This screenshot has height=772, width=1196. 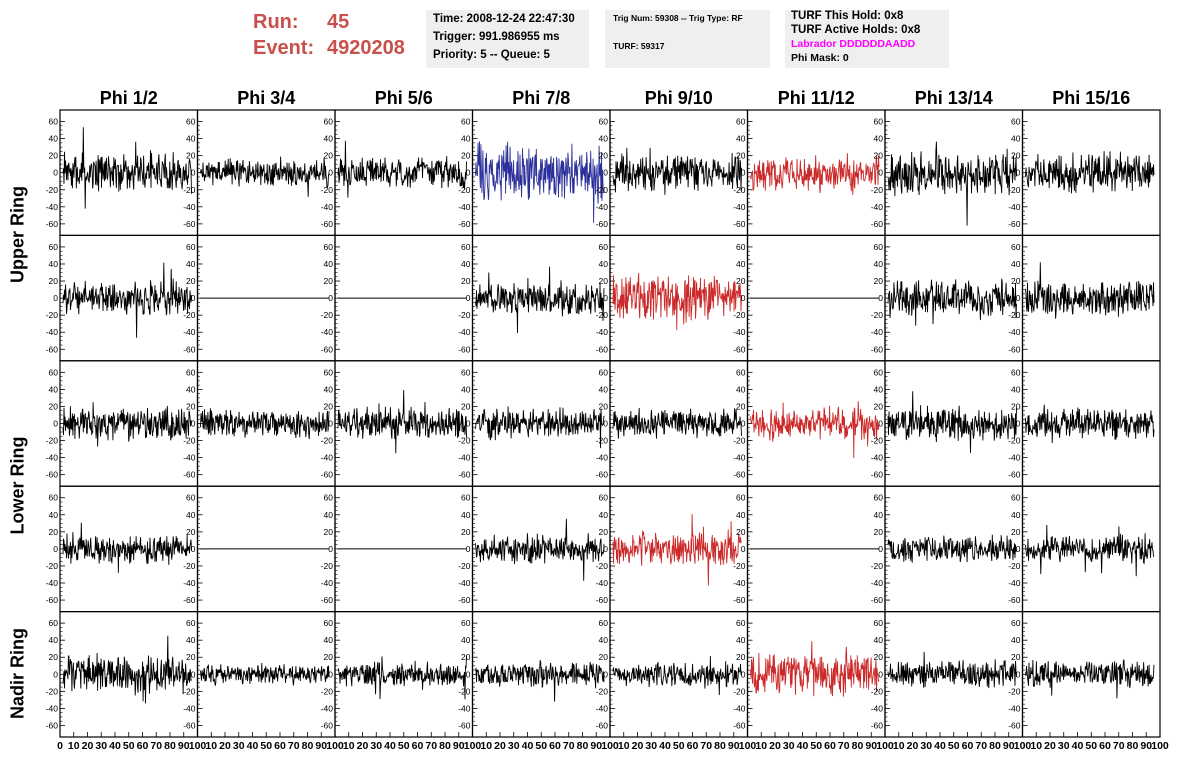 What do you see at coordinates (624, 746) in the screenshot?
I see `x-tick-label: 10` at bounding box center [624, 746].